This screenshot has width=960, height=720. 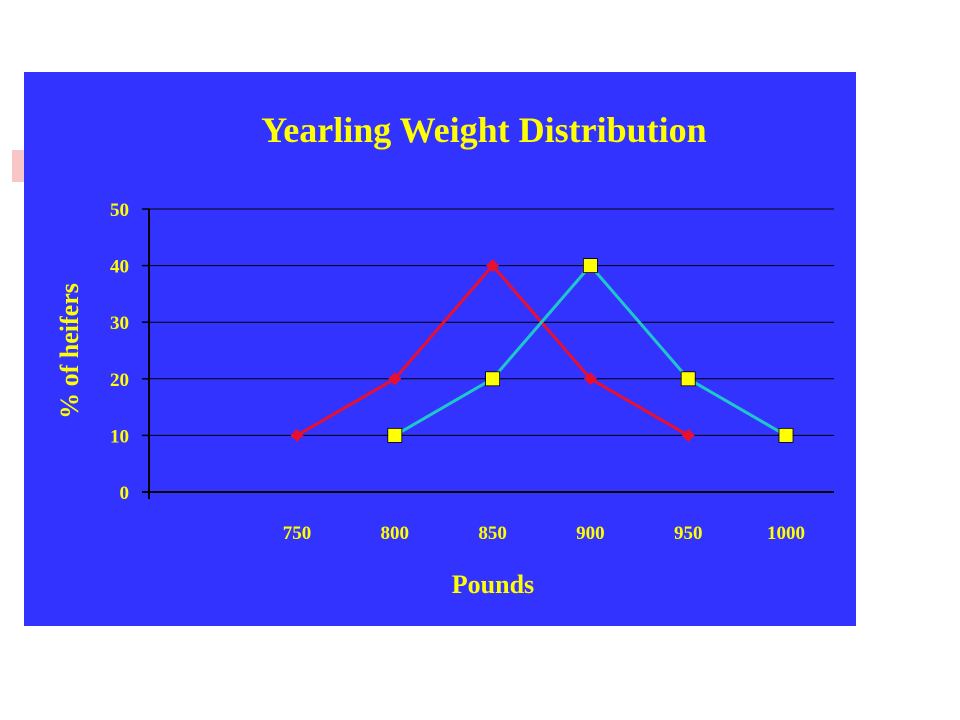 I want to click on x-tick-label: 900, so click(x=590, y=533).